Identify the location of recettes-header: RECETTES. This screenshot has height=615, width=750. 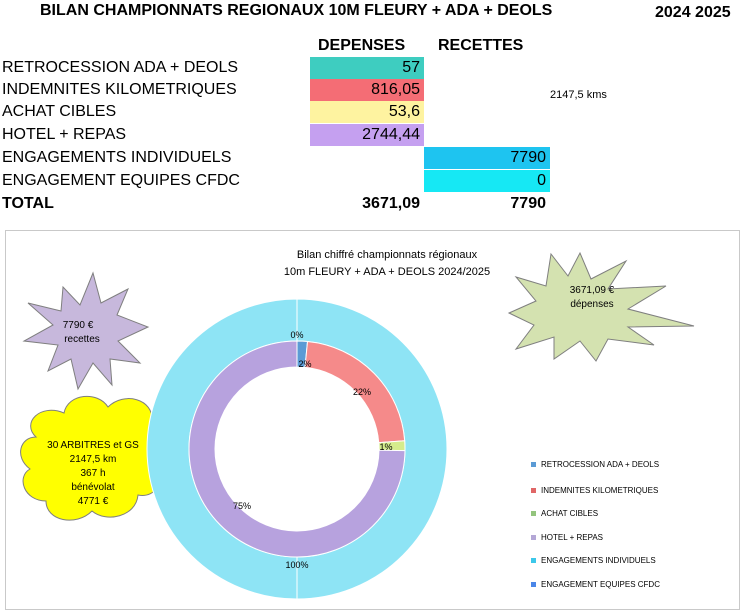
(481, 45).